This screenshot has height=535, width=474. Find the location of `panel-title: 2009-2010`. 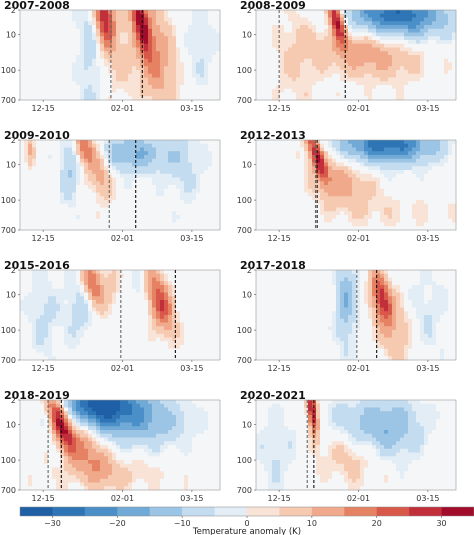

panel-title: 2009-2010 is located at coordinates (37, 135).